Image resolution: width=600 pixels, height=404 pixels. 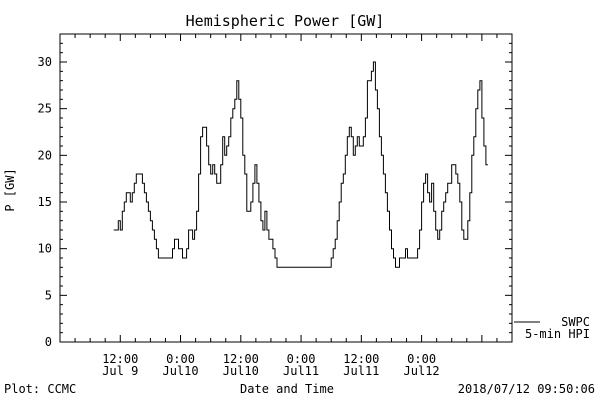 I want to click on y-tick-label: 30, so click(x=45, y=62).